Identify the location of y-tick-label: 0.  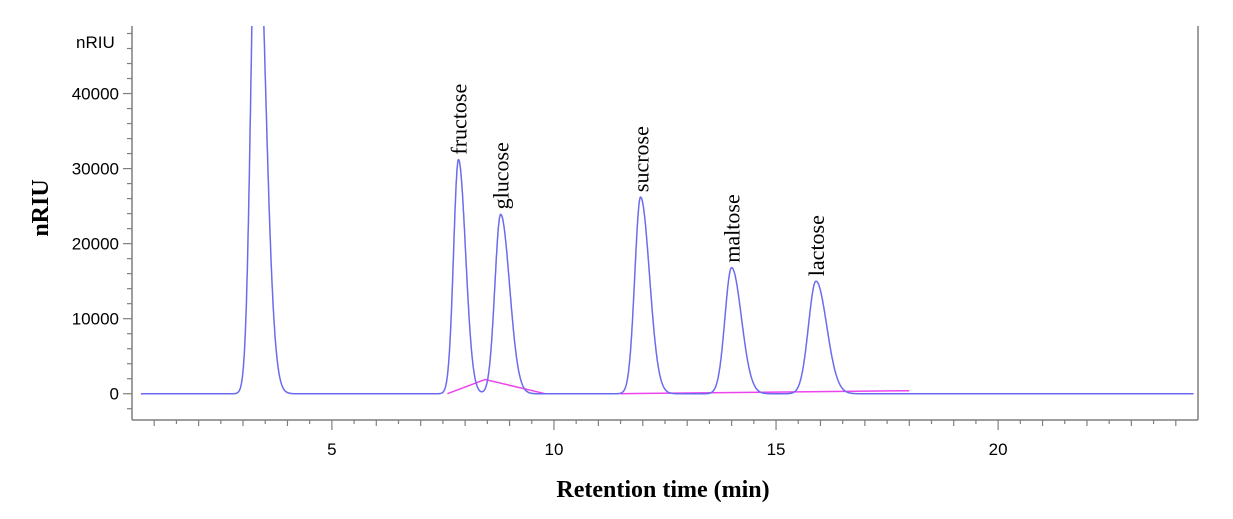
(114, 394).